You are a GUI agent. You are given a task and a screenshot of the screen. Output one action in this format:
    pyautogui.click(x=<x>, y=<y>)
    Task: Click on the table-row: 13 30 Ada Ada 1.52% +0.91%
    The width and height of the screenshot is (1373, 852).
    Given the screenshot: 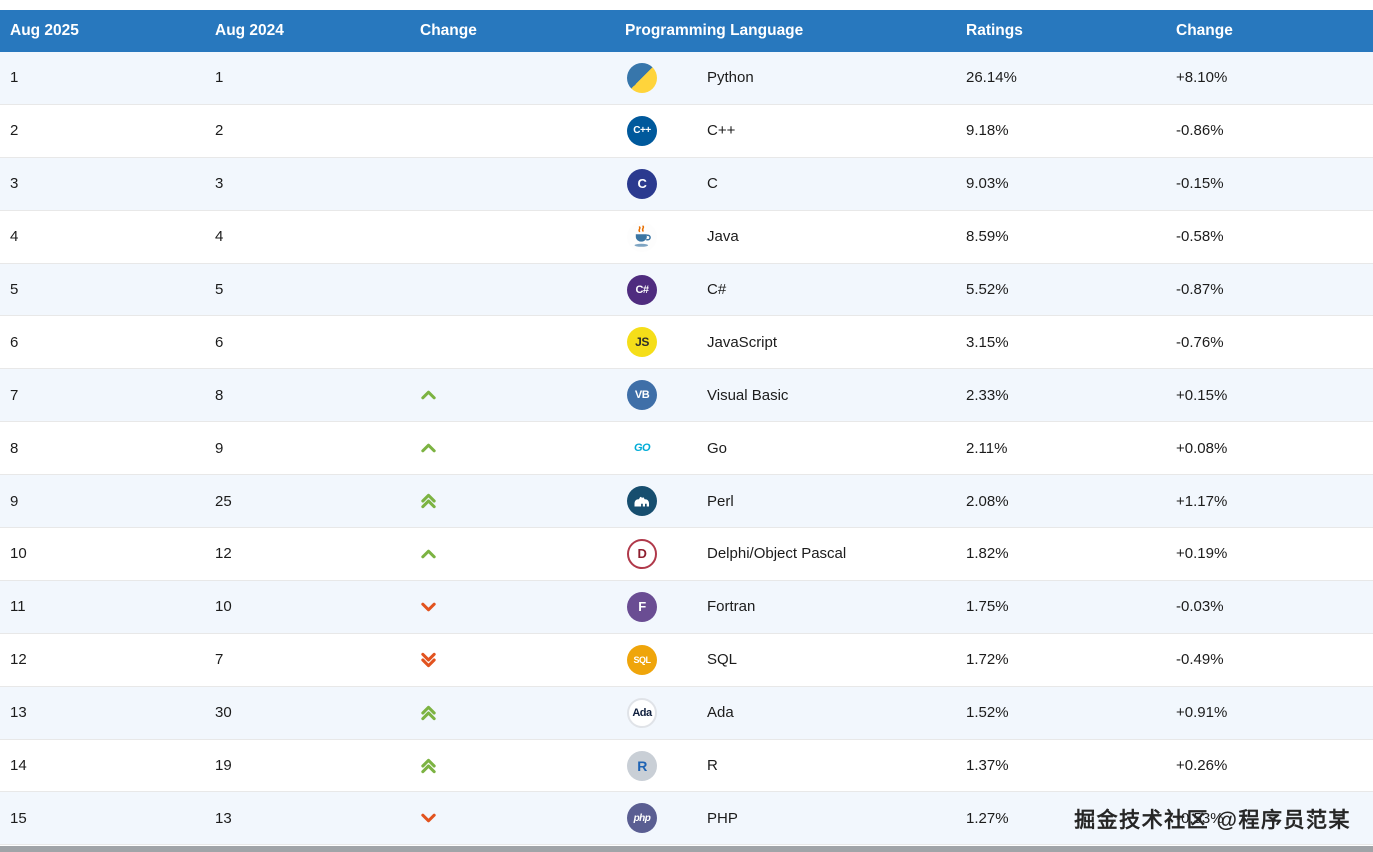 What is the action you would take?
    pyautogui.click(x=686, y=713)
    